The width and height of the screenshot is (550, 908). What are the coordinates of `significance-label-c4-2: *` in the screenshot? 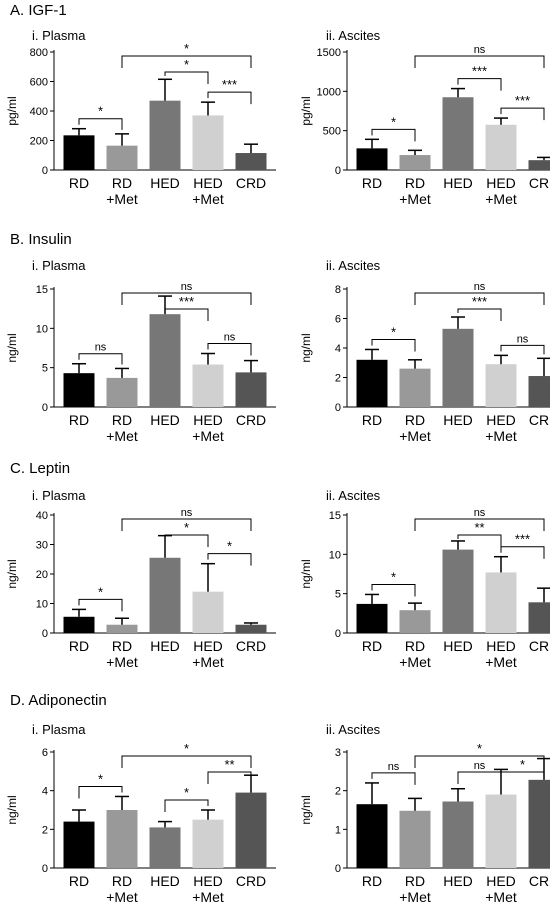 It's located at (229, 546).